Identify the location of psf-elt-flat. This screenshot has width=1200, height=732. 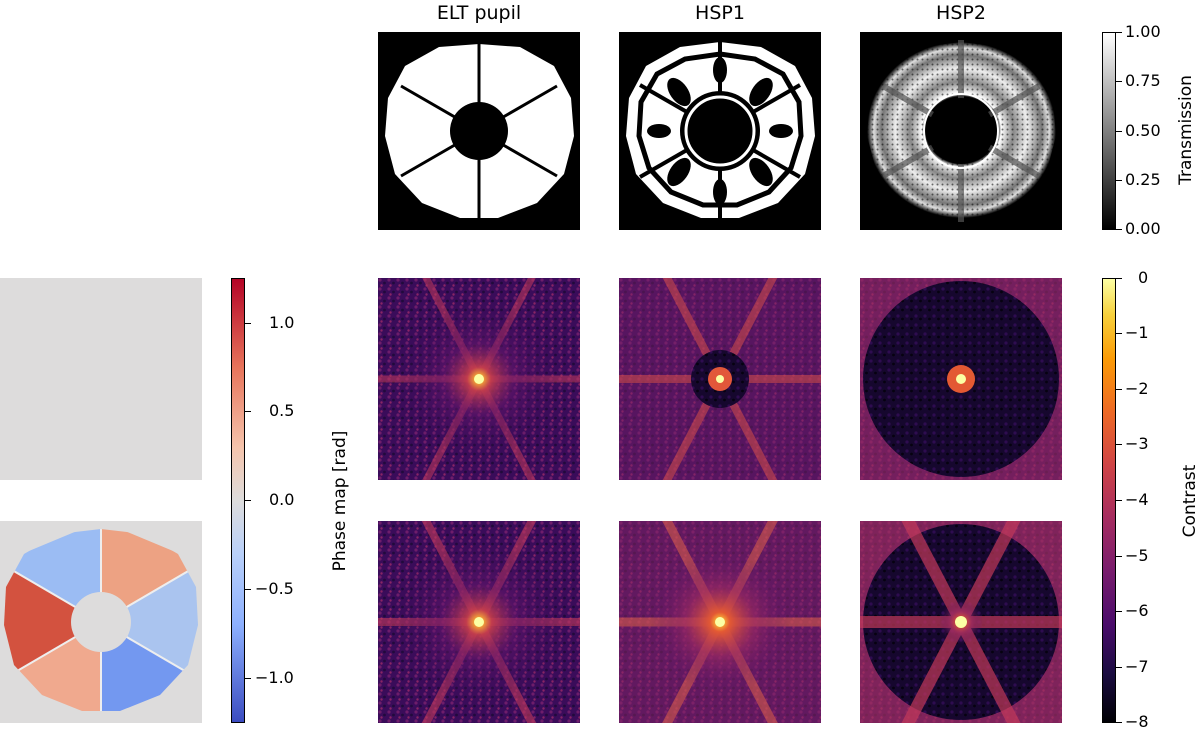
(479, 379).